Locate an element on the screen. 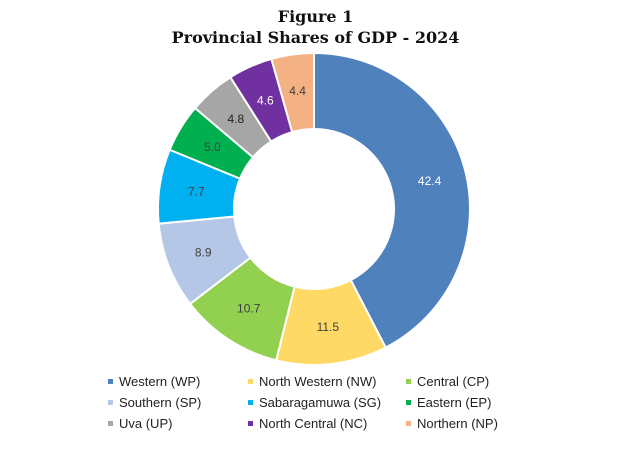 Image resolution: width=631 pixels, height=452 pixels. data-label-central-cp: 10.7 is located at coordinates (249, 309).